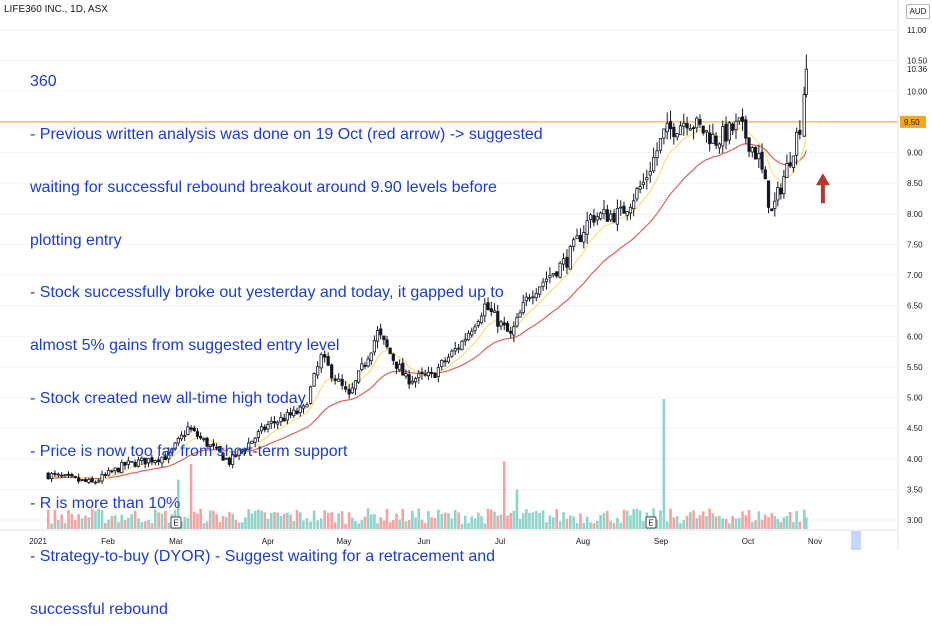 The image size is (932, 636). What do you see at coordinates (917, 30) in the screenshot?
I see `y-tick-label: 11.00` at bounding box center [917, 30].